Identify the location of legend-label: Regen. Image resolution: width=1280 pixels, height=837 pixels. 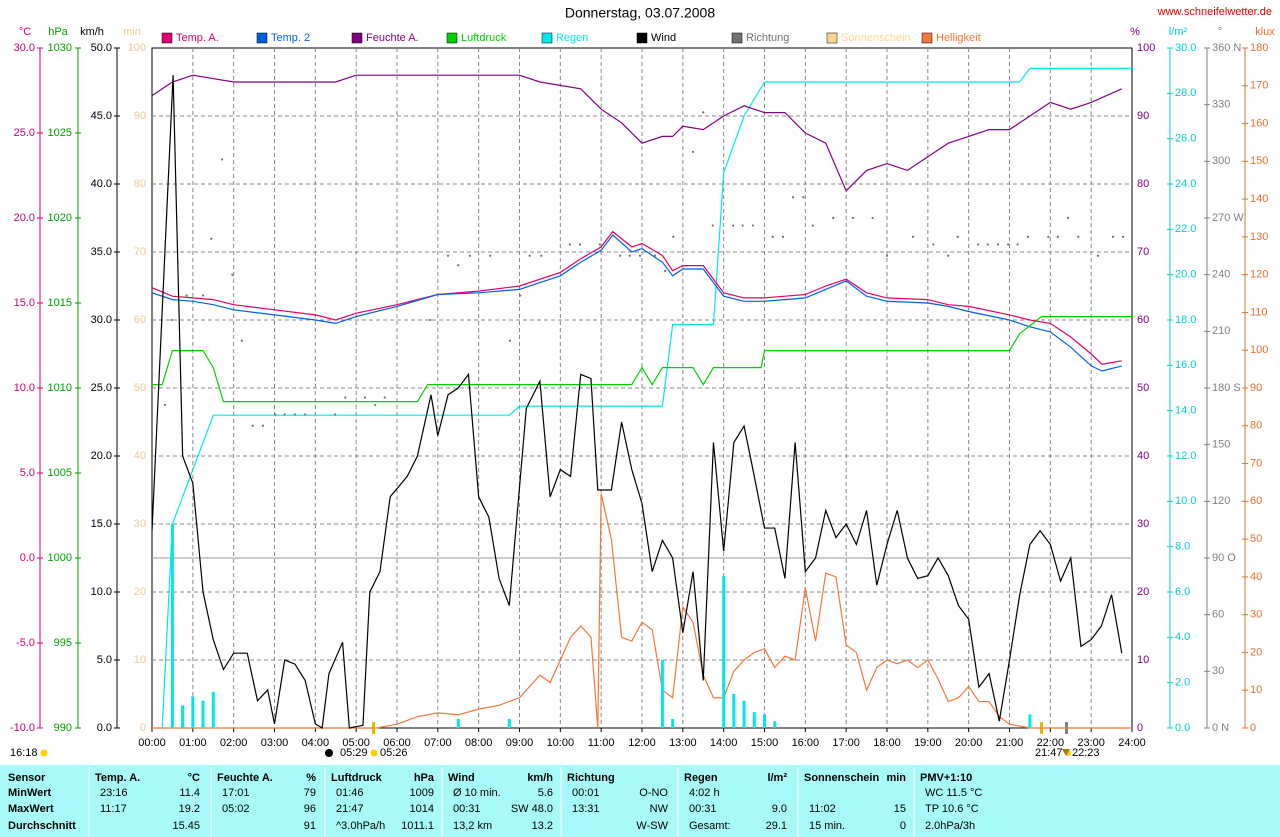
(572, 38).